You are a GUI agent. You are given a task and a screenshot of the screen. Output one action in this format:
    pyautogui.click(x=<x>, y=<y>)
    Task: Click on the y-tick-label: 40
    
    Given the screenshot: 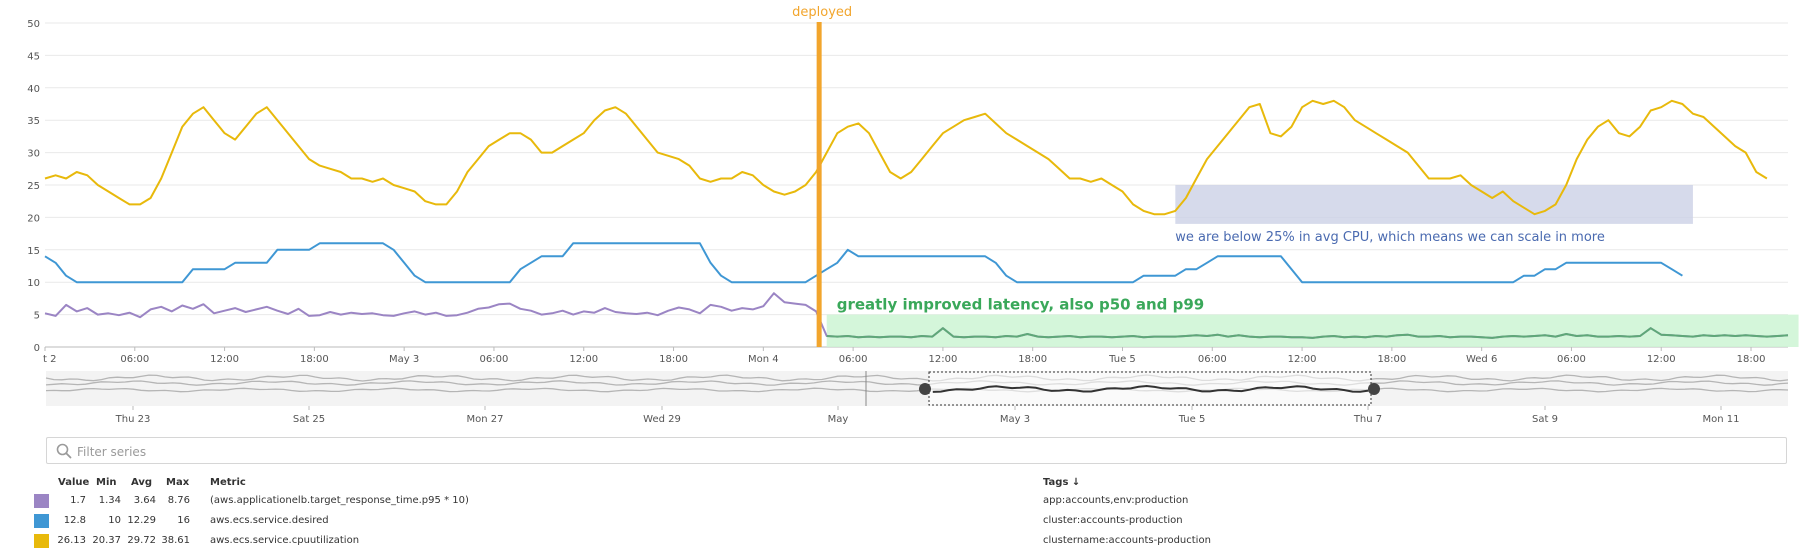 What is the action you would take?
    pyautogui.click(x=33, y=89)
    